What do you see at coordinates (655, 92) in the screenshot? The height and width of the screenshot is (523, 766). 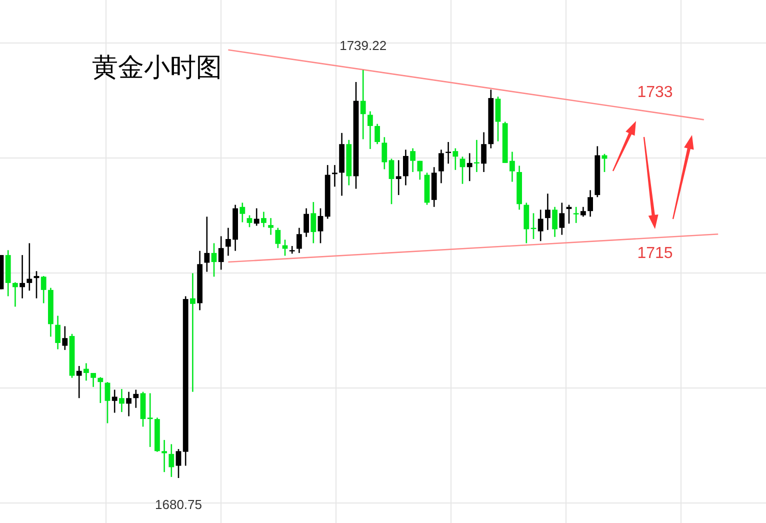 I see `annotation: 1733` at bounding box center [655, 92].